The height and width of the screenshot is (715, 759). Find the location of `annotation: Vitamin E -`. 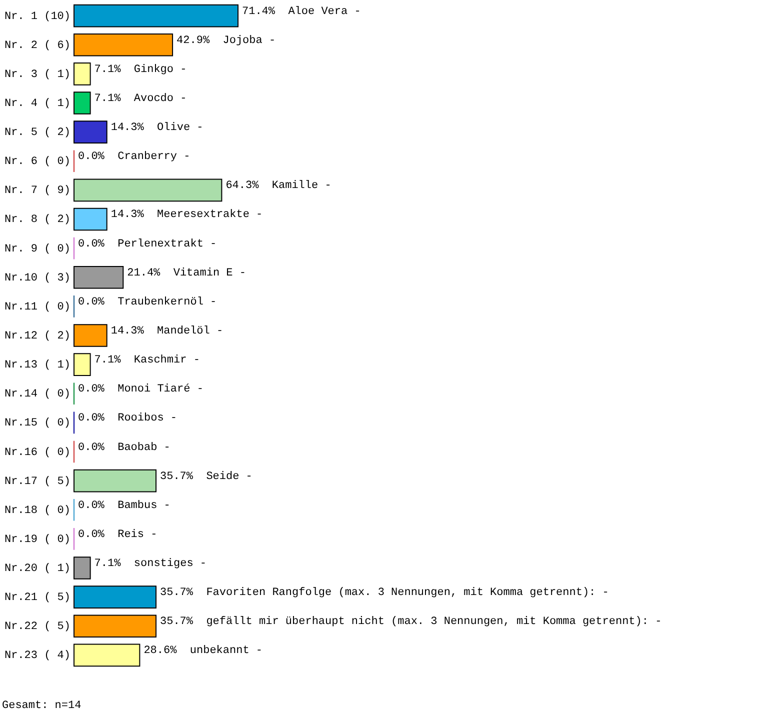

annotation: Vitamin E - is located at coordinates (209, 273).